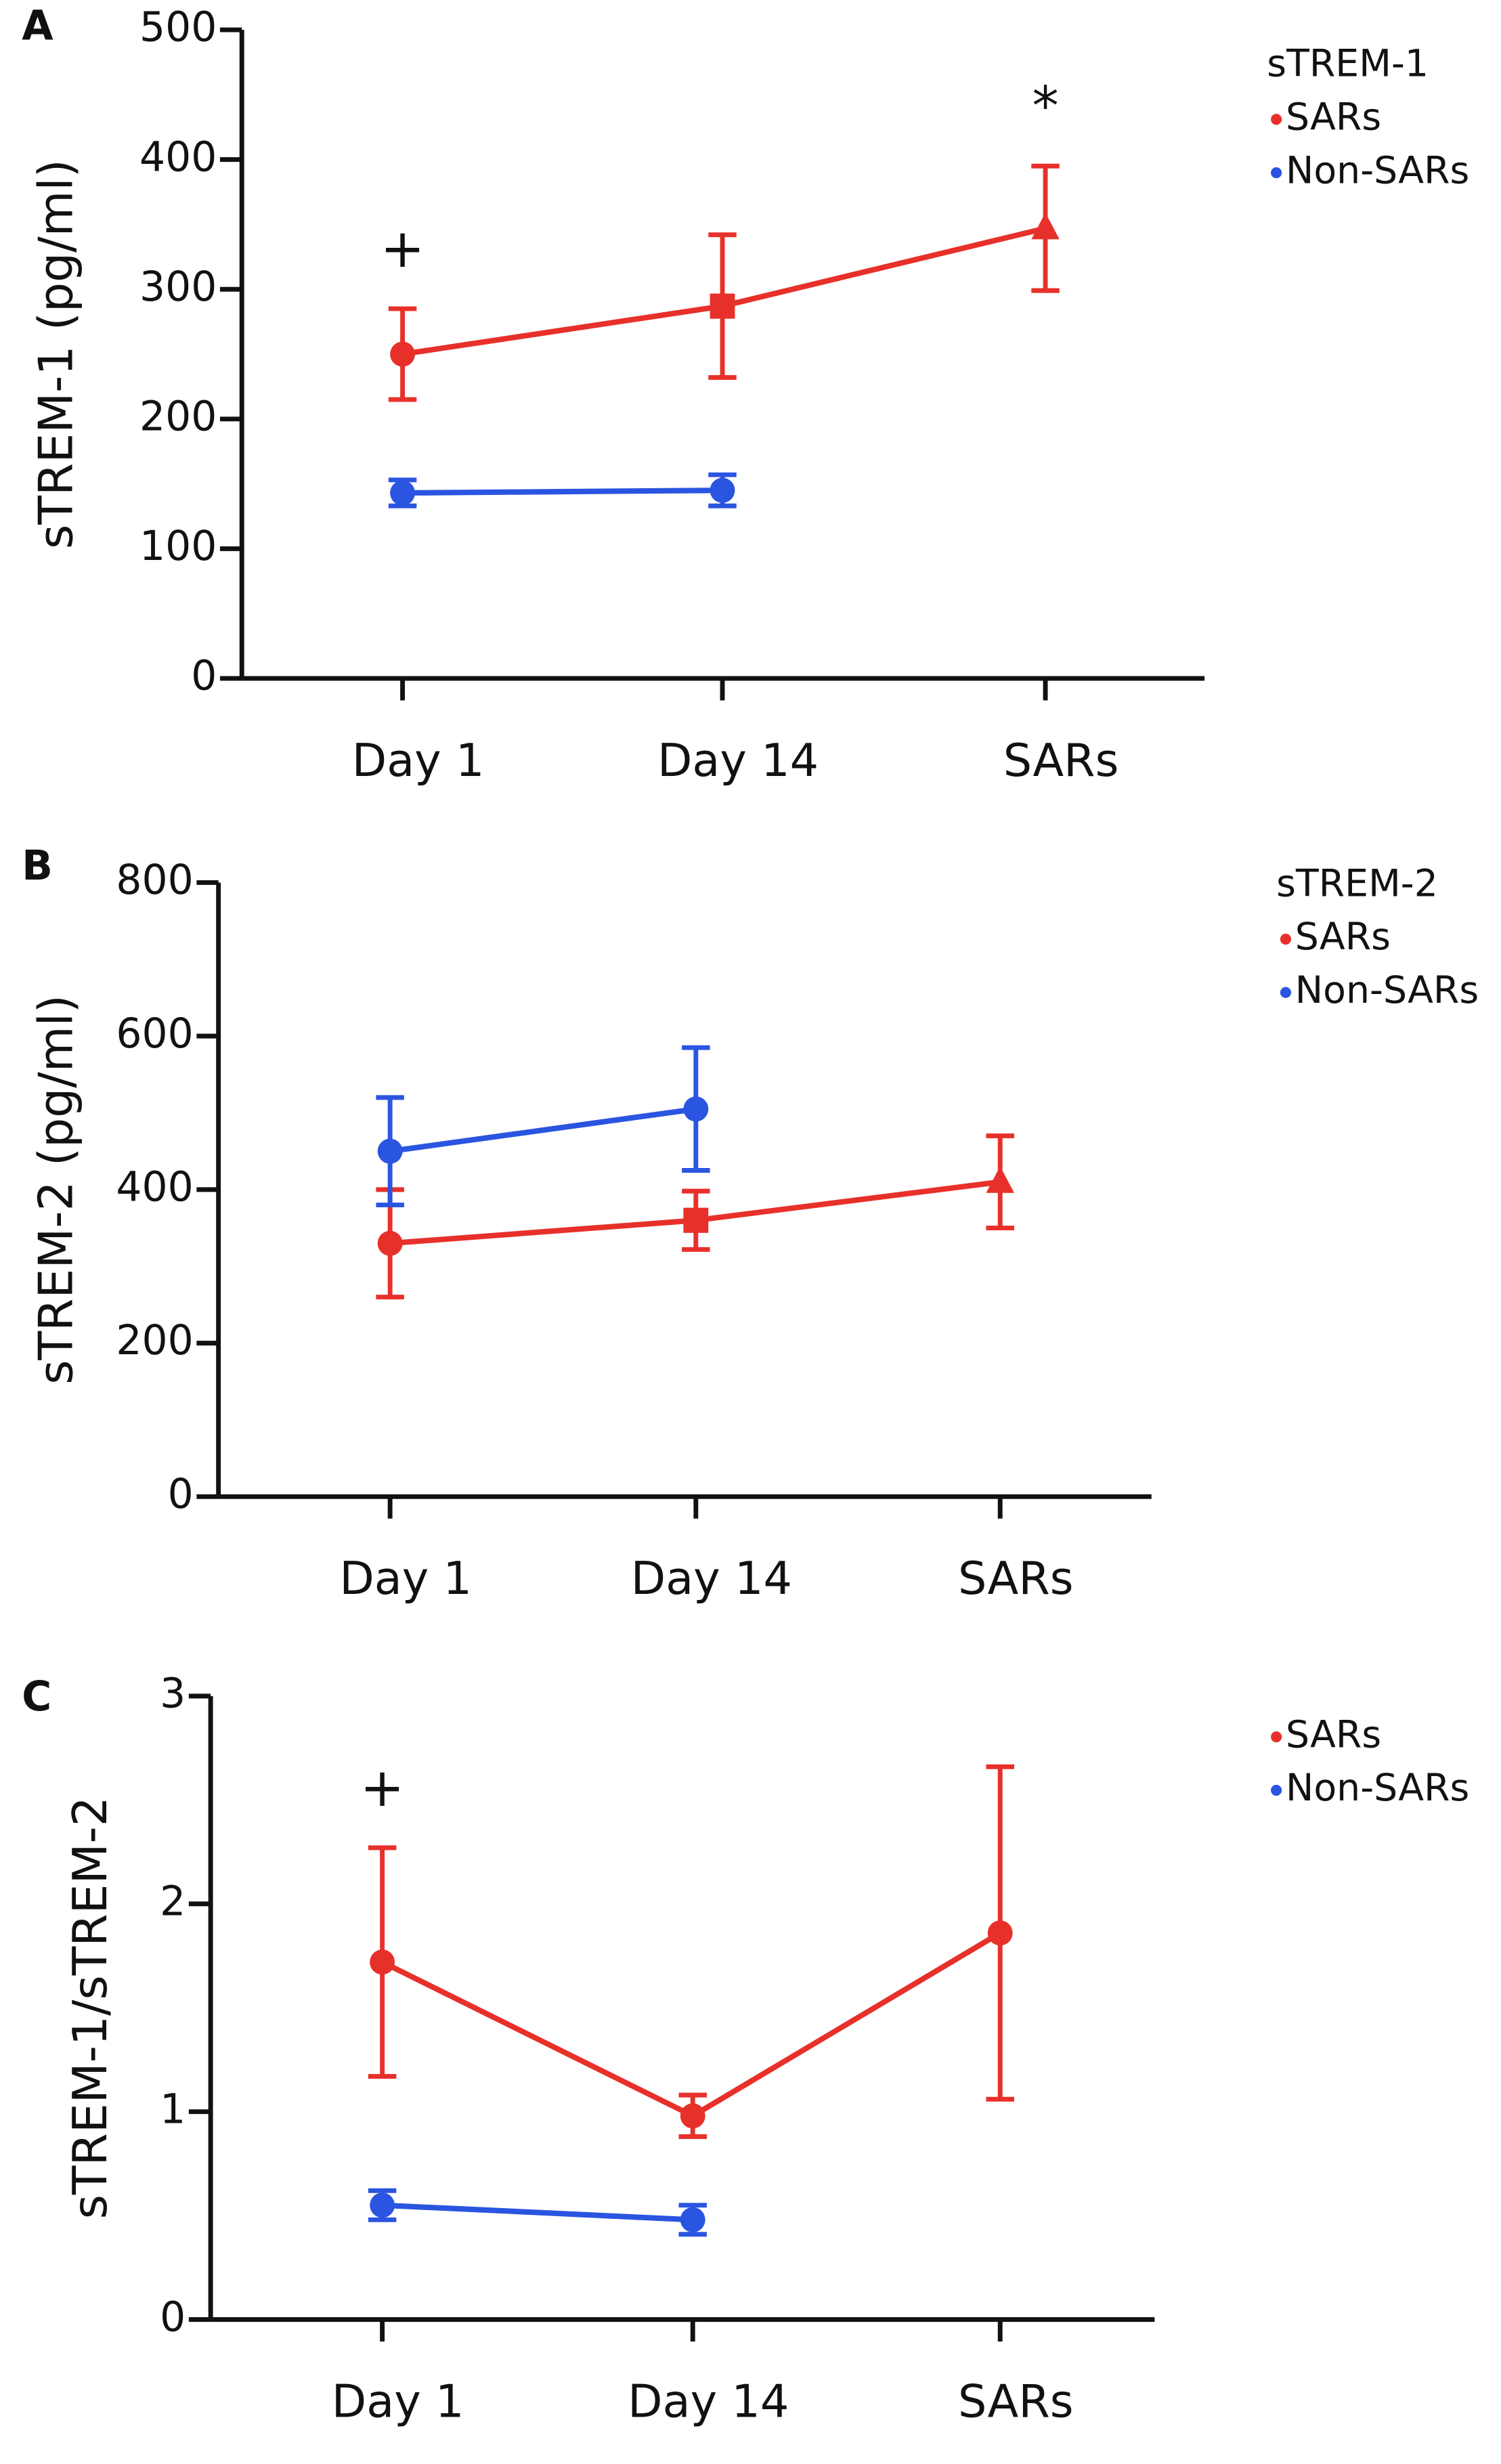  Describe the element at coordinates (1348, 63) in the screenshot. I see `legend-title: sTREM-1` at that location.